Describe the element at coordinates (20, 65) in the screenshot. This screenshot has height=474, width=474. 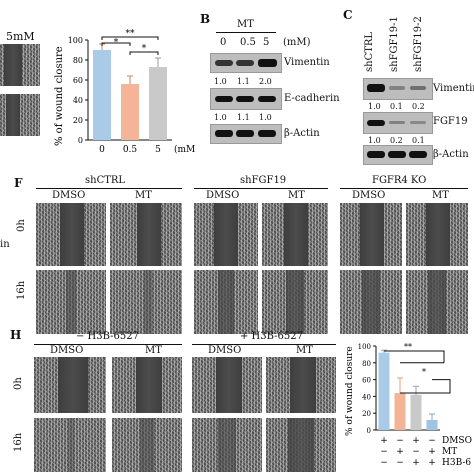
I see `wound-image-a-top` at that location.